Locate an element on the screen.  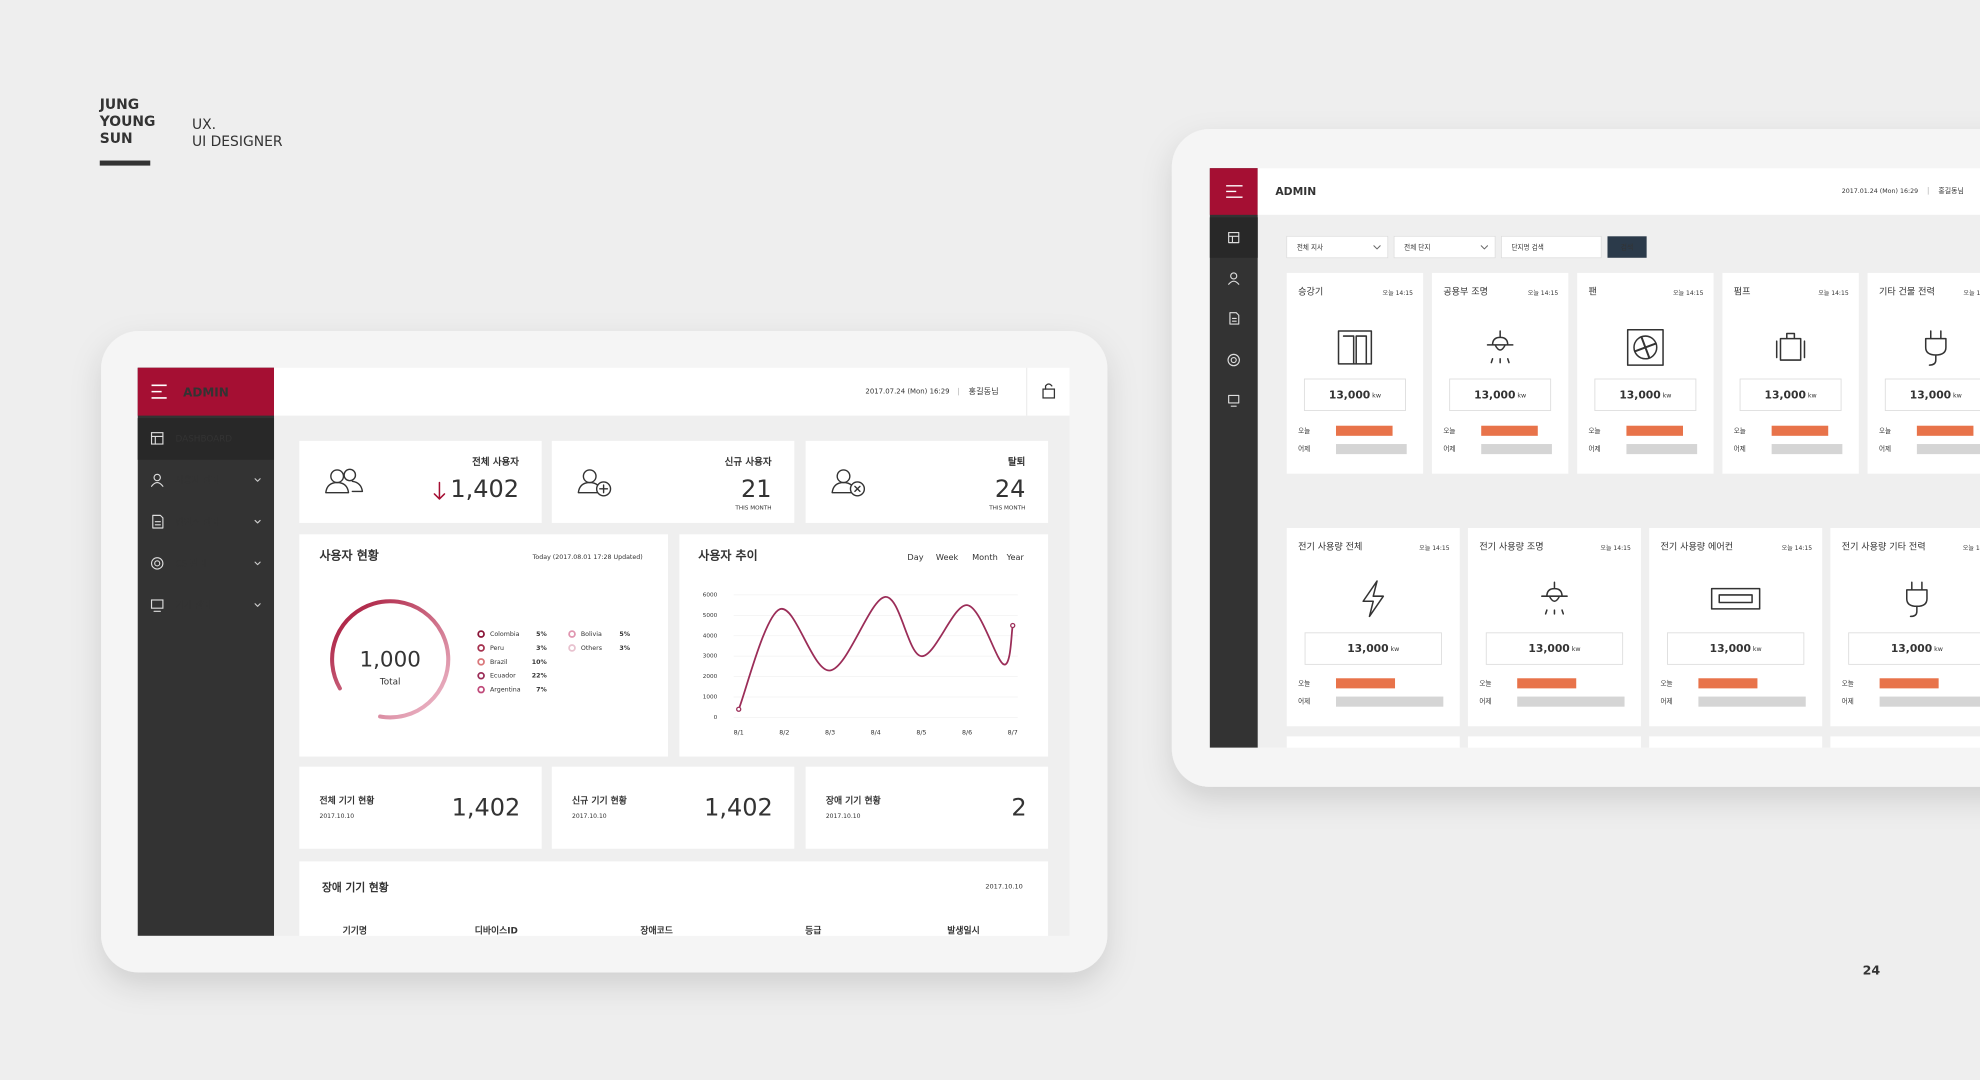
menu-item: 컨텐츠 관리 is located at coordinates (206, 521).